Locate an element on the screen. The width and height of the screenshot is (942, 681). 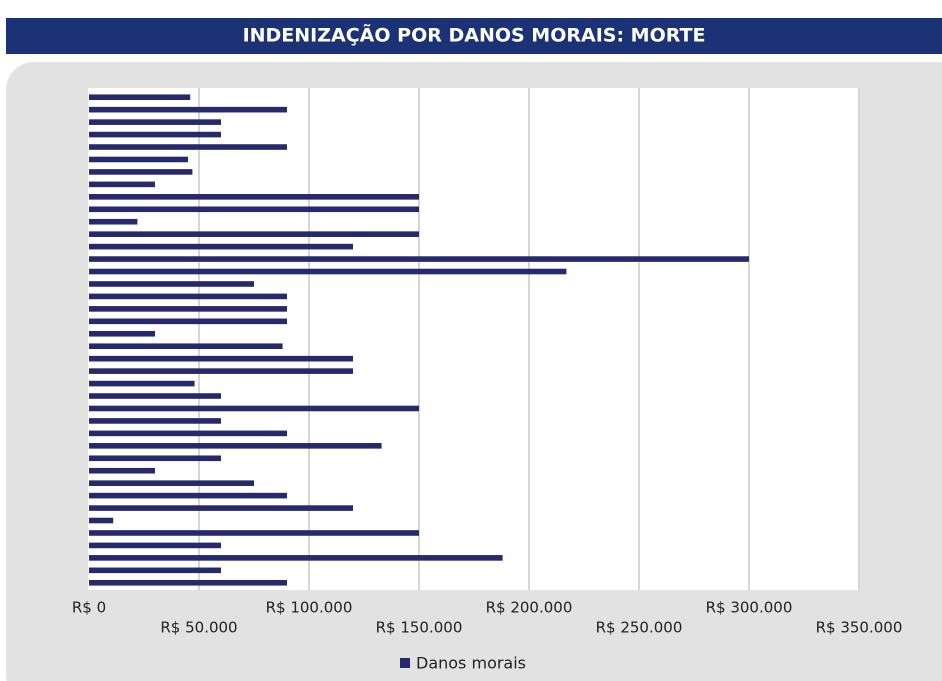
x-tick-label: R$ 50.000 is located at coordinates (198, 628).